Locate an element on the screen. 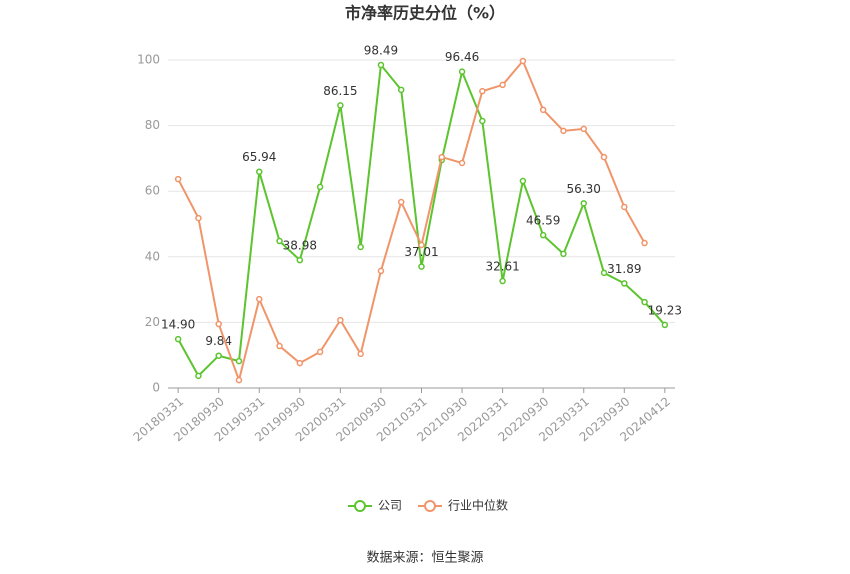 The width and height of the screenshot is (850, 574). data-label: 37.01 is located at coordinates (421, 252).